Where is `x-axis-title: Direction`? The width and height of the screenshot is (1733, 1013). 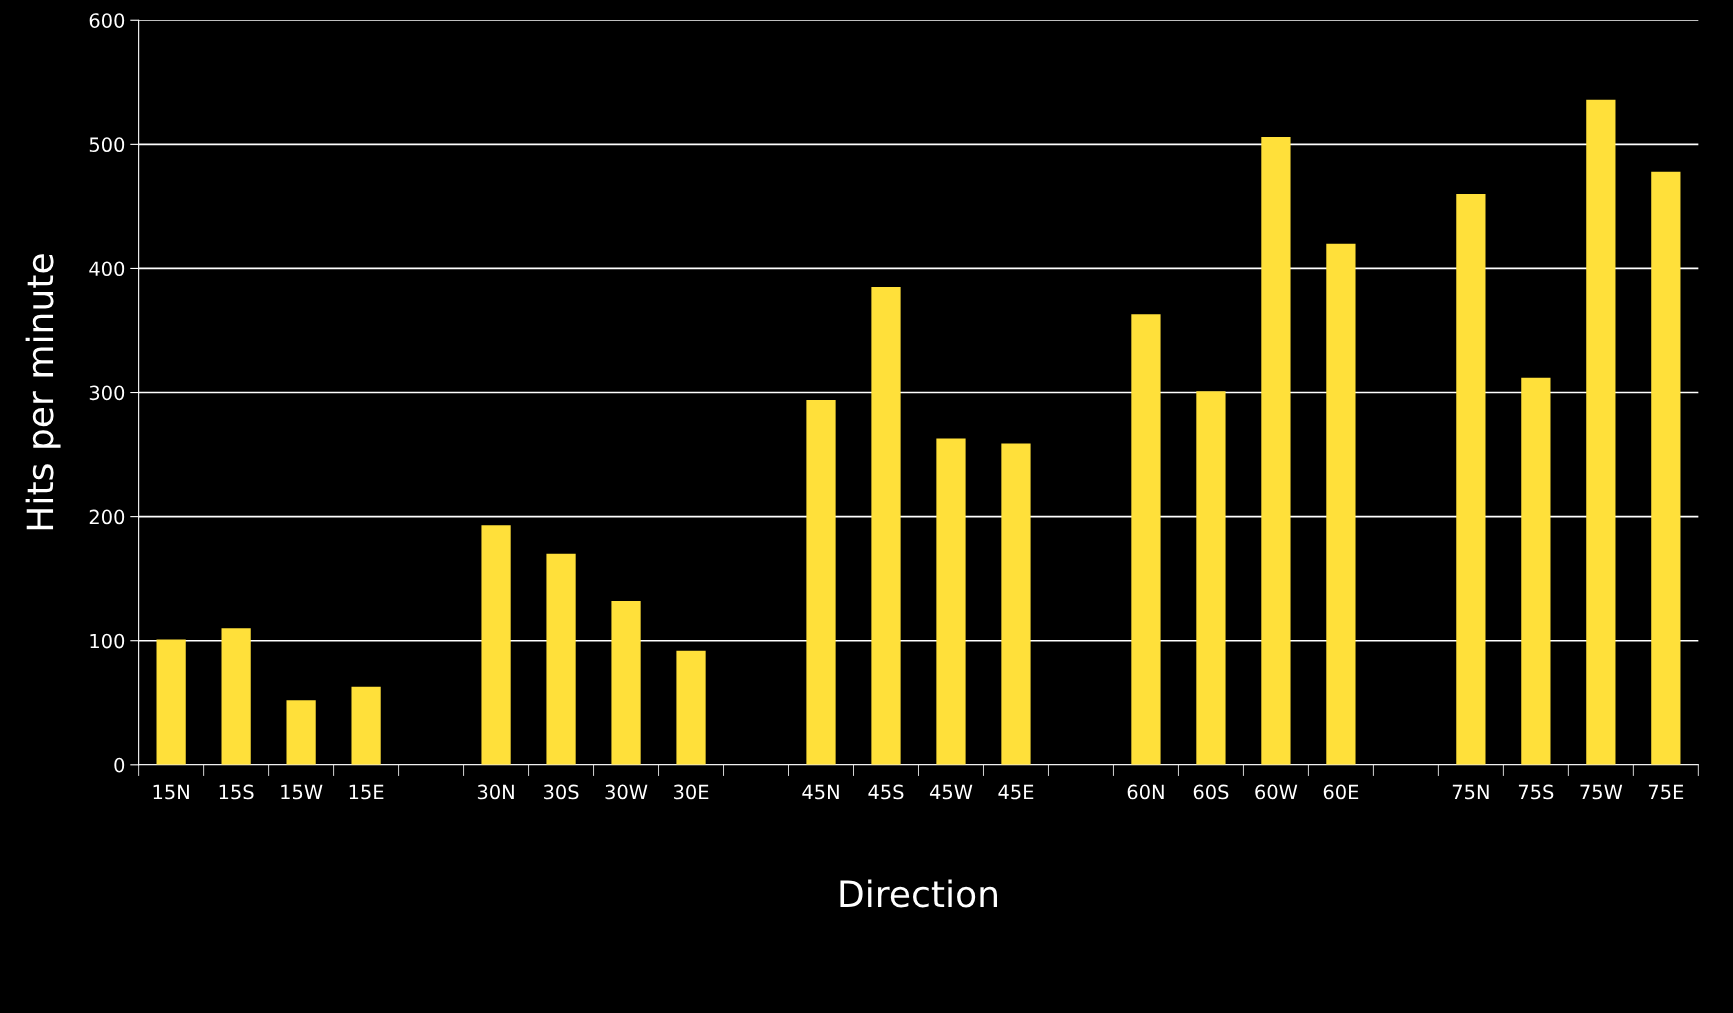 x-axis-title: Direction is located at coordinates (918, 893).